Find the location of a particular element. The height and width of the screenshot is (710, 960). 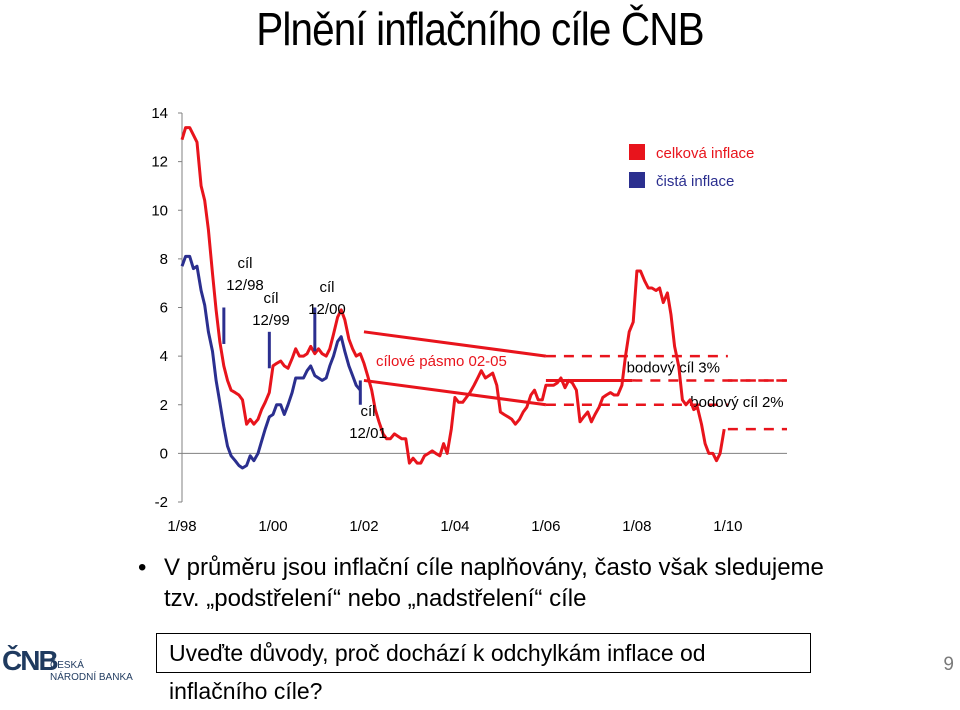

target-3-label: bodový cíl 3% is located at coordinates (673, 367).